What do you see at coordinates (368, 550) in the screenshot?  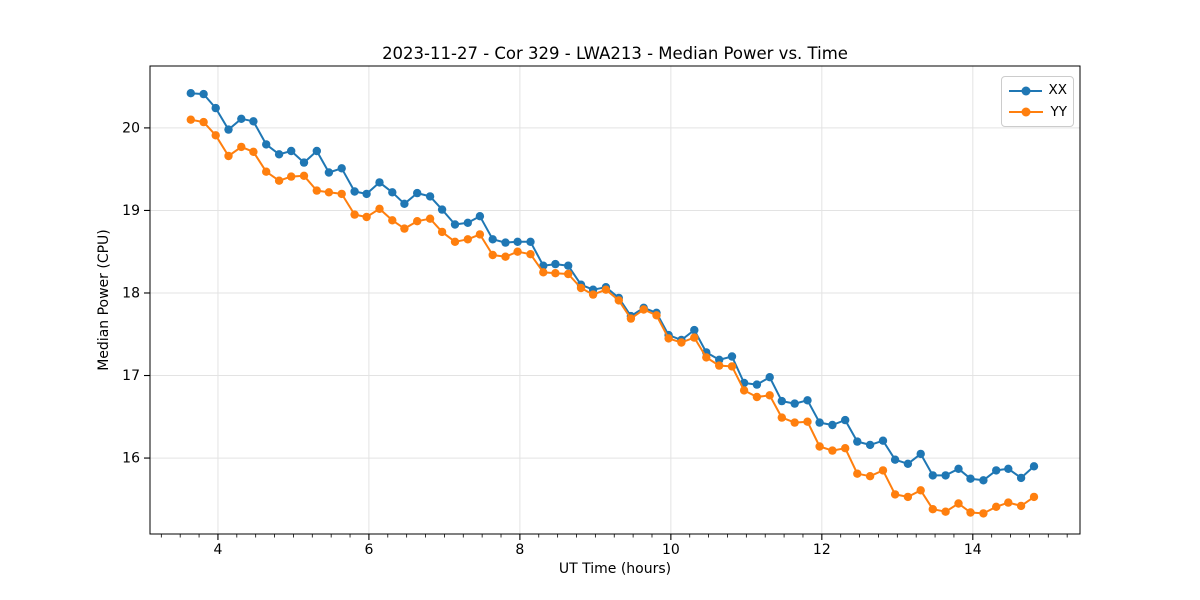 I see `x-tick-label: 6` at bounding box center [368, 550].